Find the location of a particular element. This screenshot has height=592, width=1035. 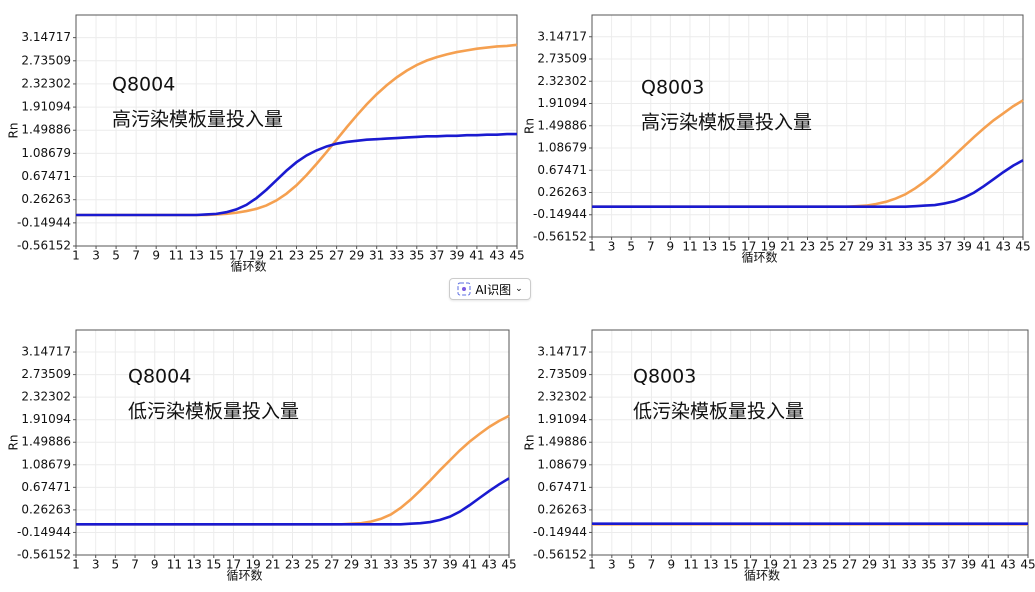

annotation: 低污染模板量投入量 is located at coordinates (213, 412).